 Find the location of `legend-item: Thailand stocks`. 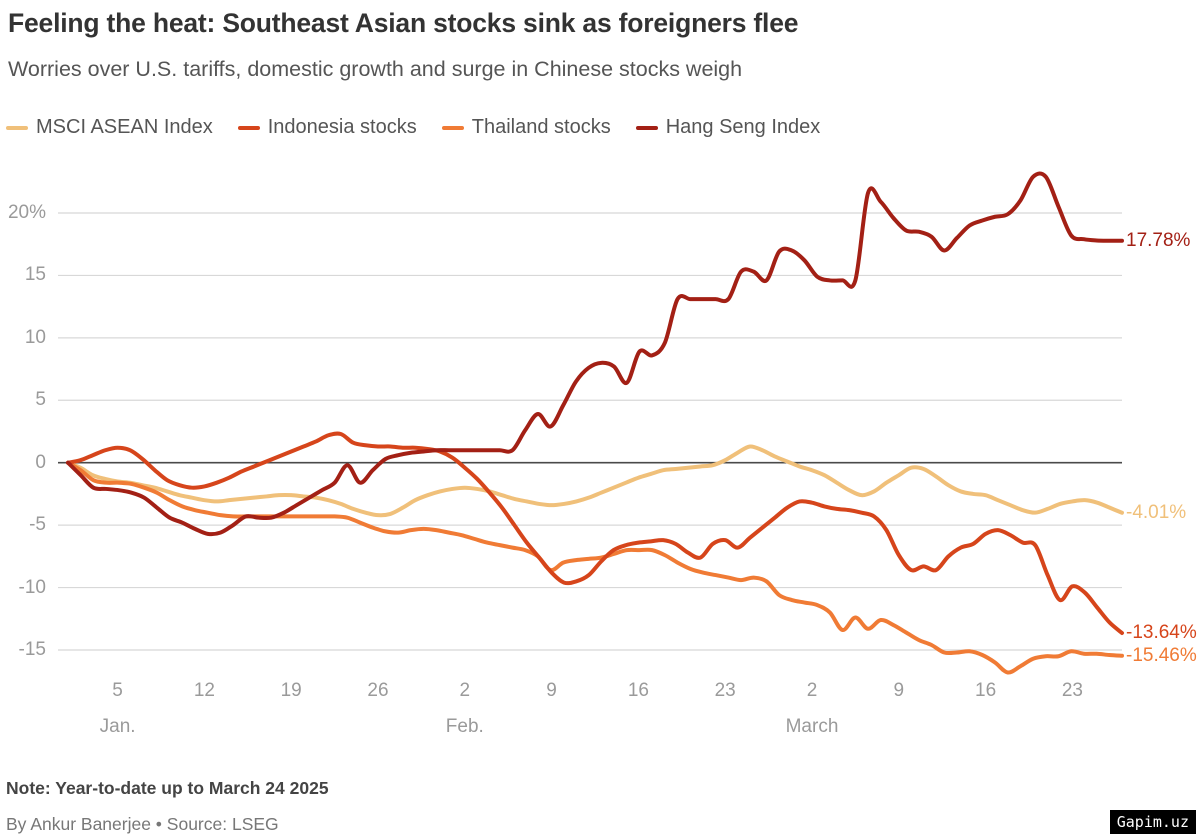

legend-item: Thailand stocks is located at coordinates (526, 127).